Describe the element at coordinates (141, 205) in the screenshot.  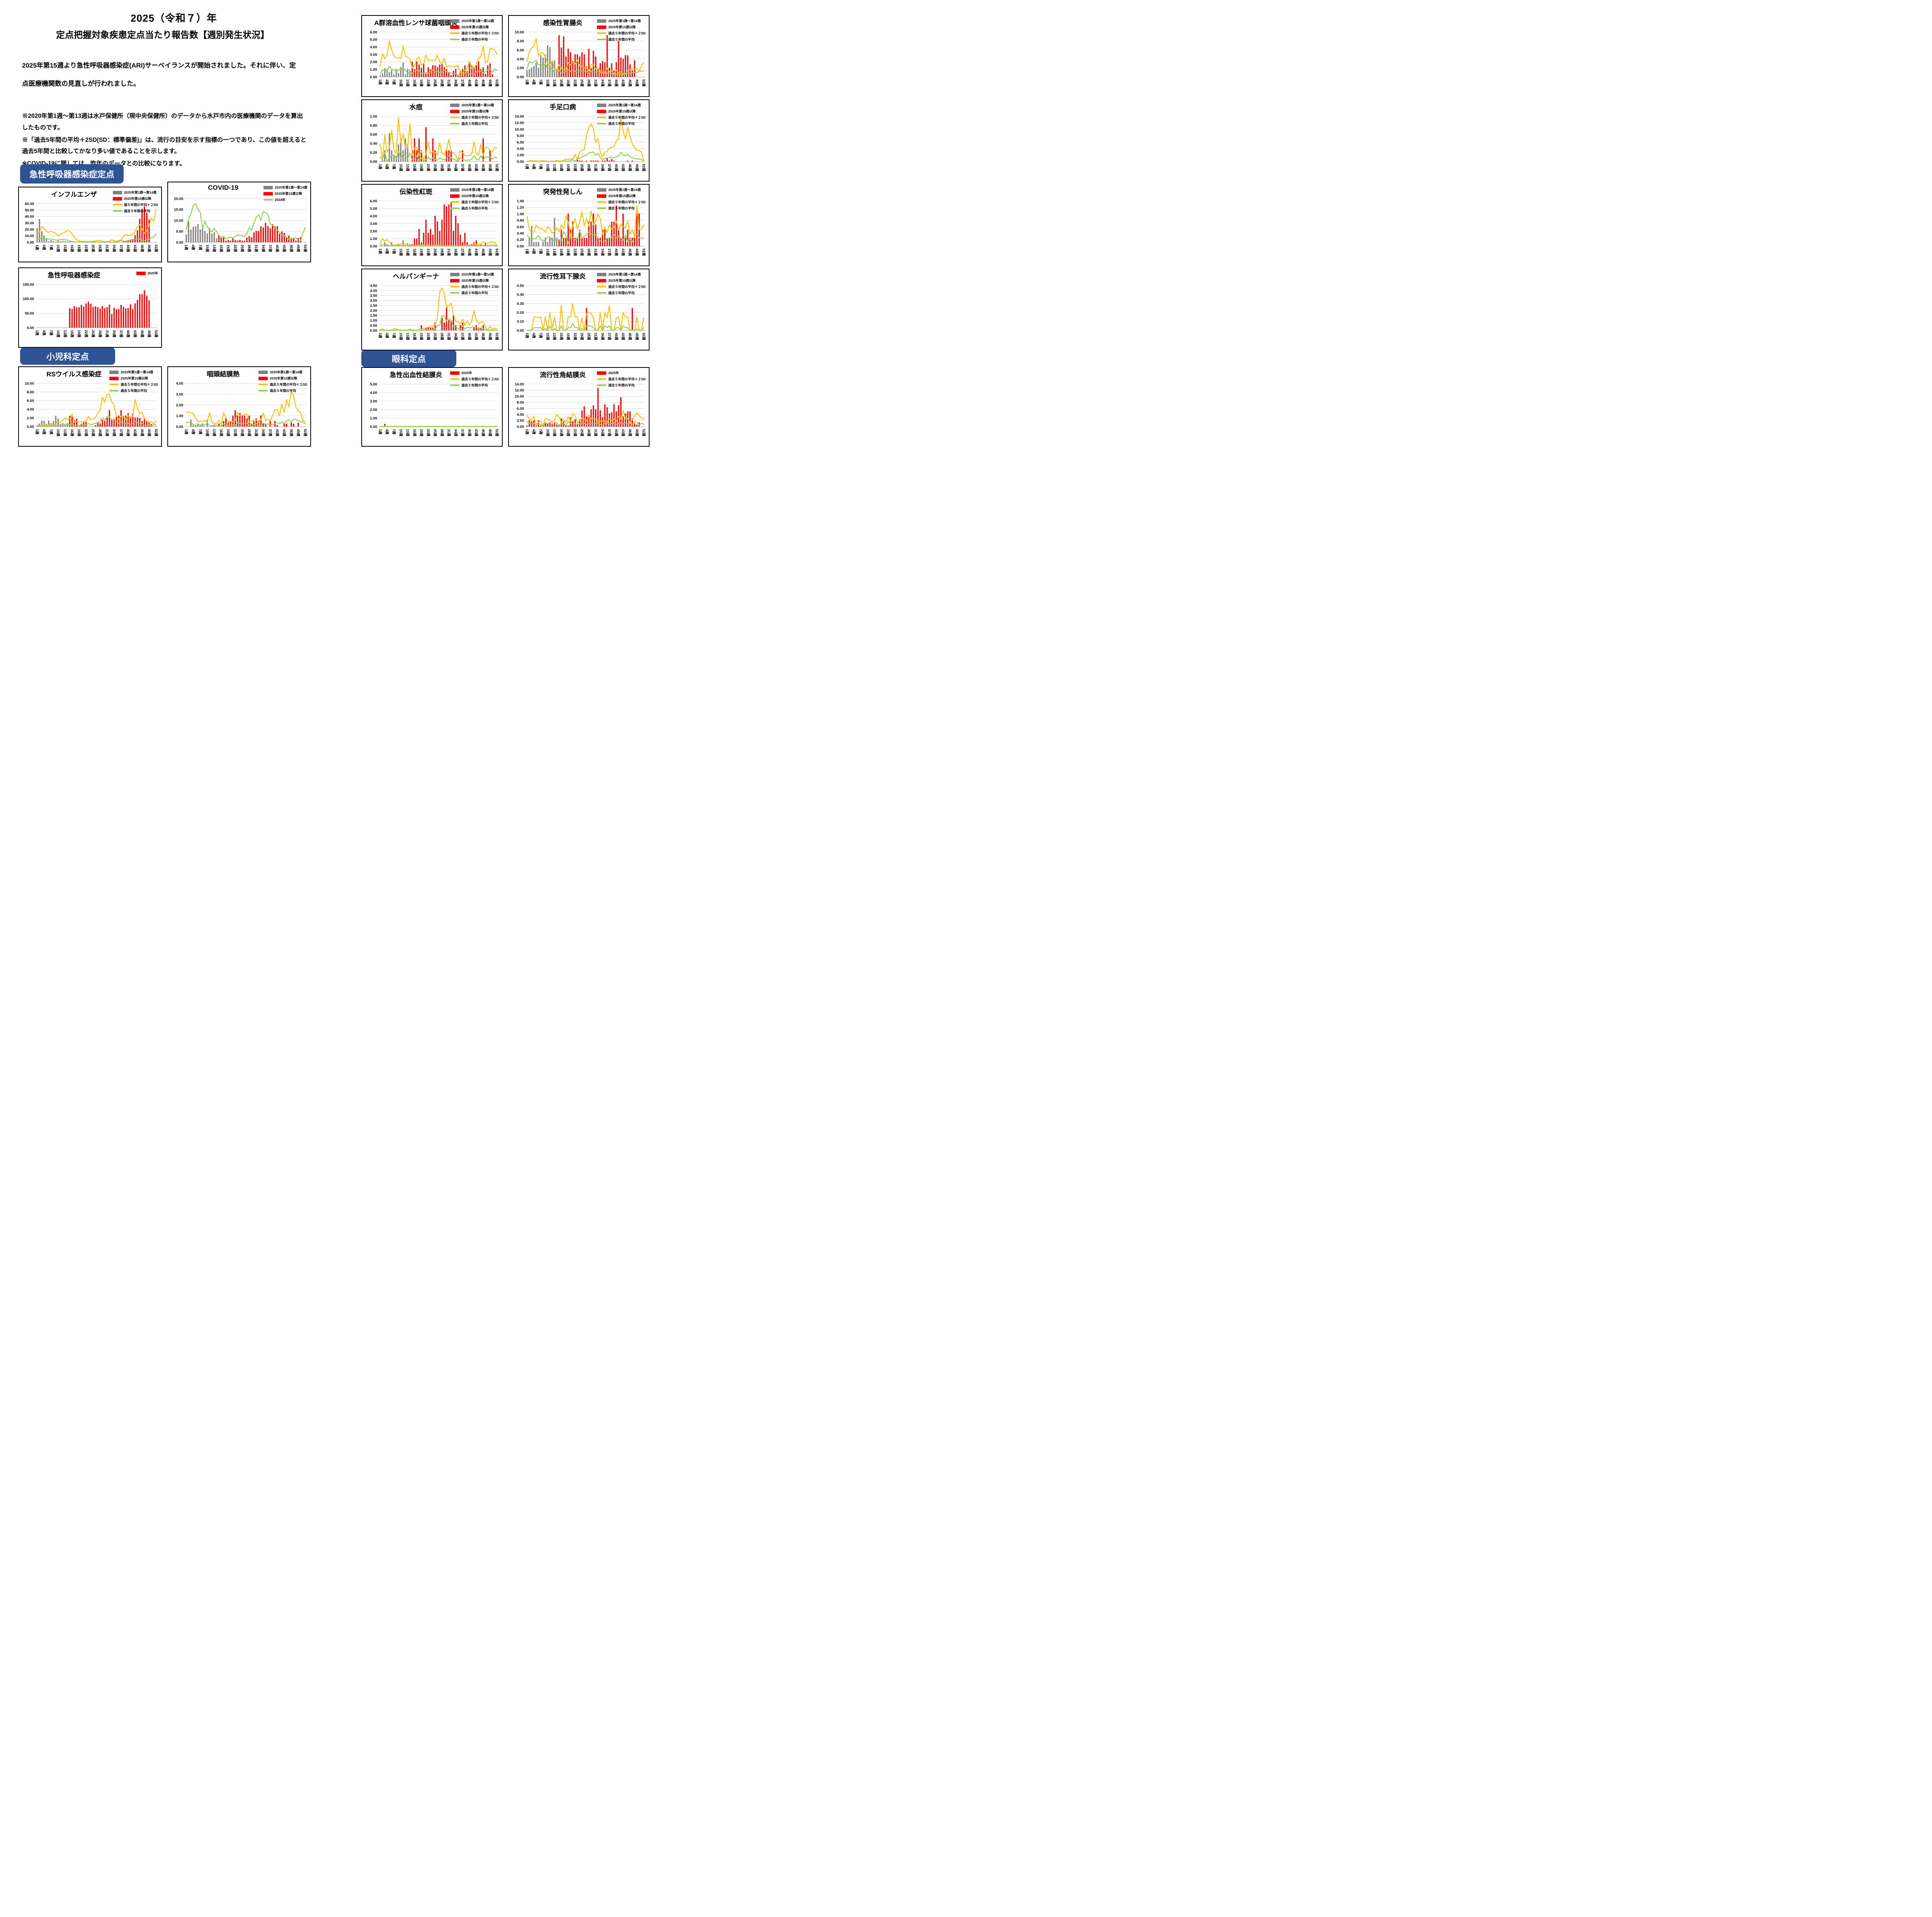
I see `legend-label: 過５年間の平均＋２SD` at that location.